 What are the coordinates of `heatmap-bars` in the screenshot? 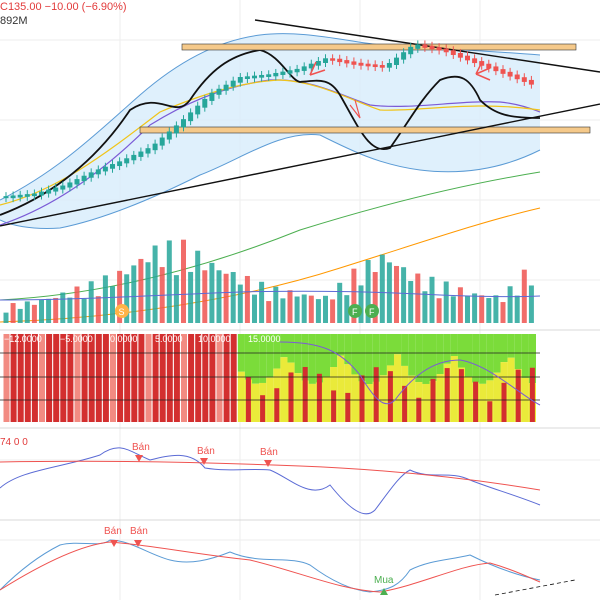 It's located at (269, 378).